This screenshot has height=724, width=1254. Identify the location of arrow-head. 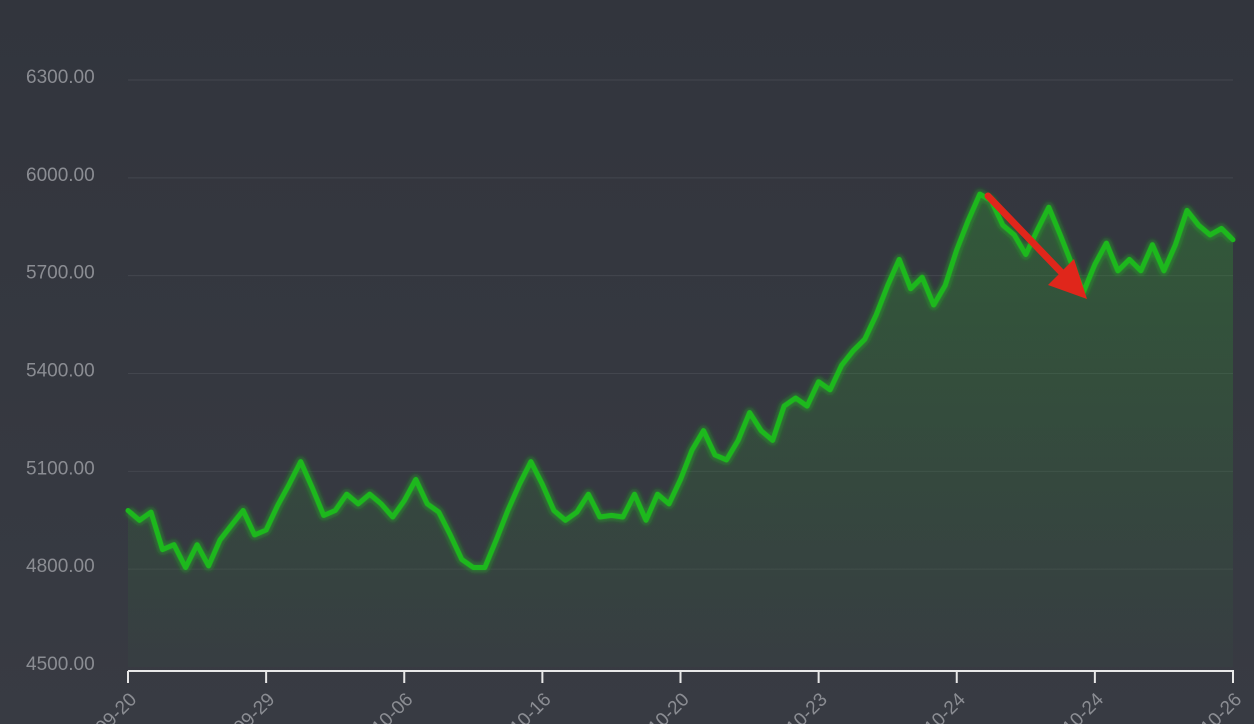
(1067, 279).